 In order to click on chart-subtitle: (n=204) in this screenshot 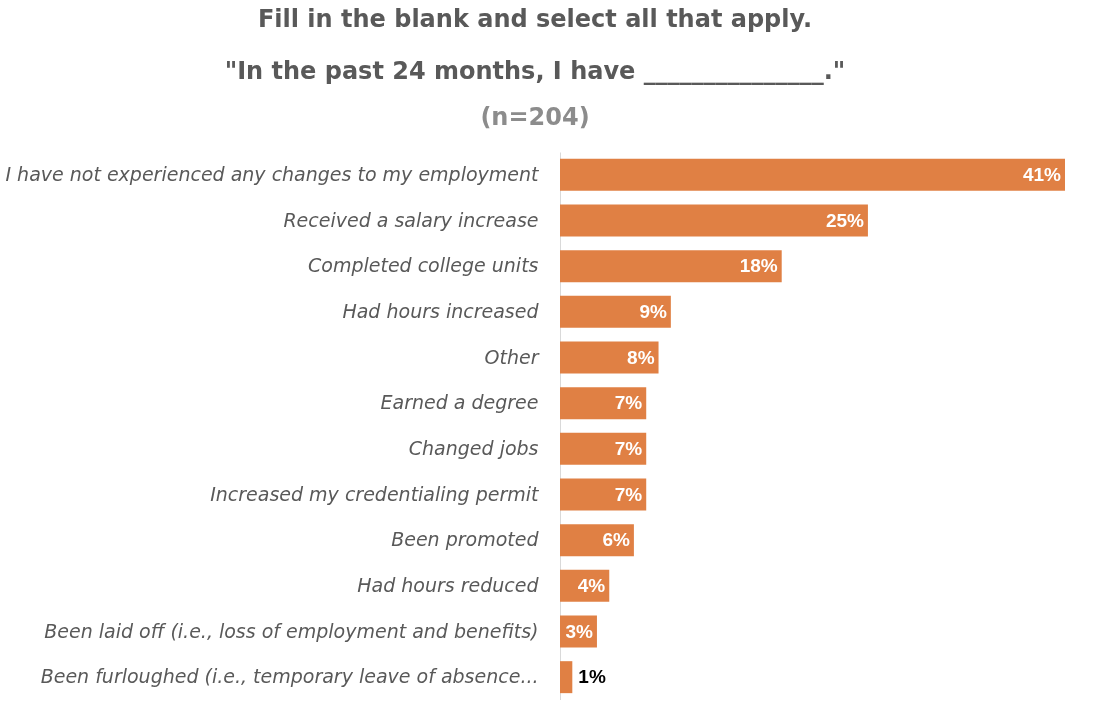, I will do `click(535, 117)`.